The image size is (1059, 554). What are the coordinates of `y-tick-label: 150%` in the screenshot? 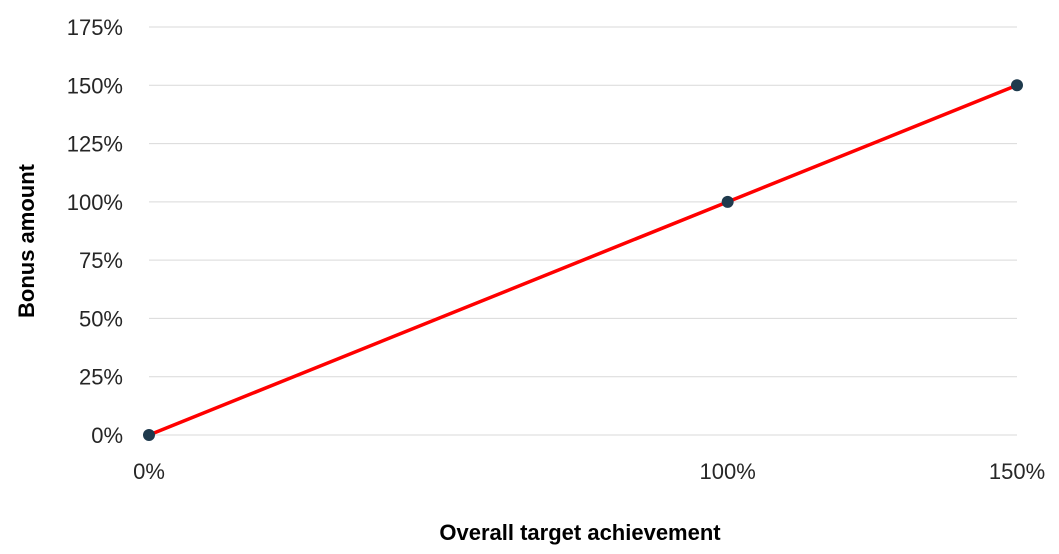 It's located at (95, 85).